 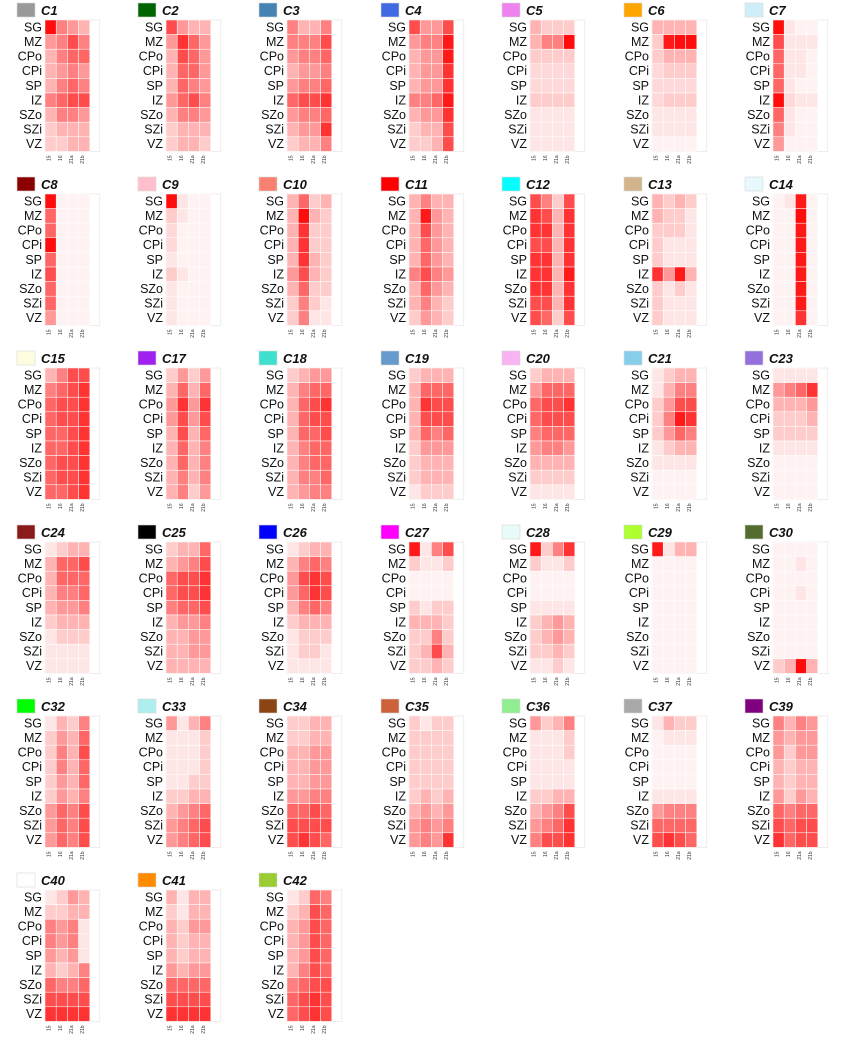 I want to click on stage-label: 16, so click(x=425, y=680).